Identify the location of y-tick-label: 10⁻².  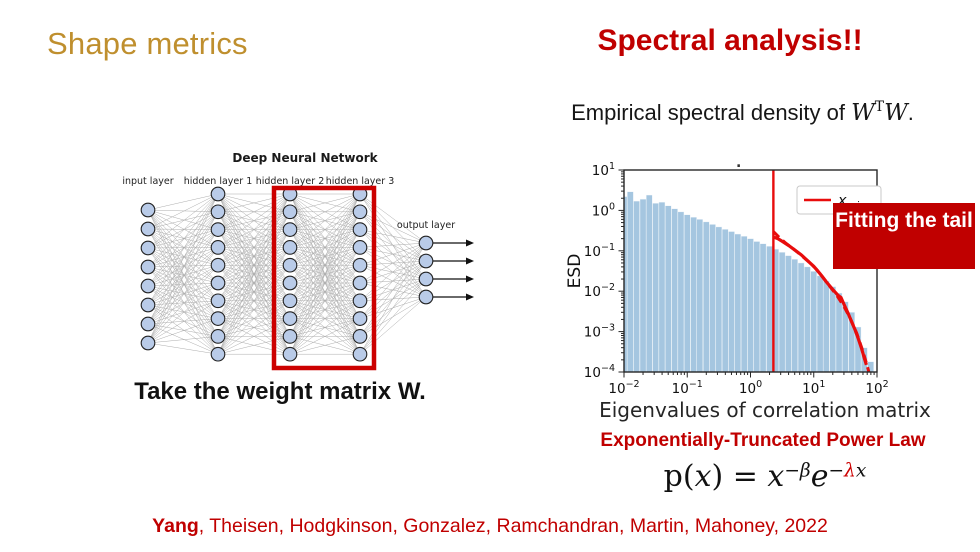
(599, 291).